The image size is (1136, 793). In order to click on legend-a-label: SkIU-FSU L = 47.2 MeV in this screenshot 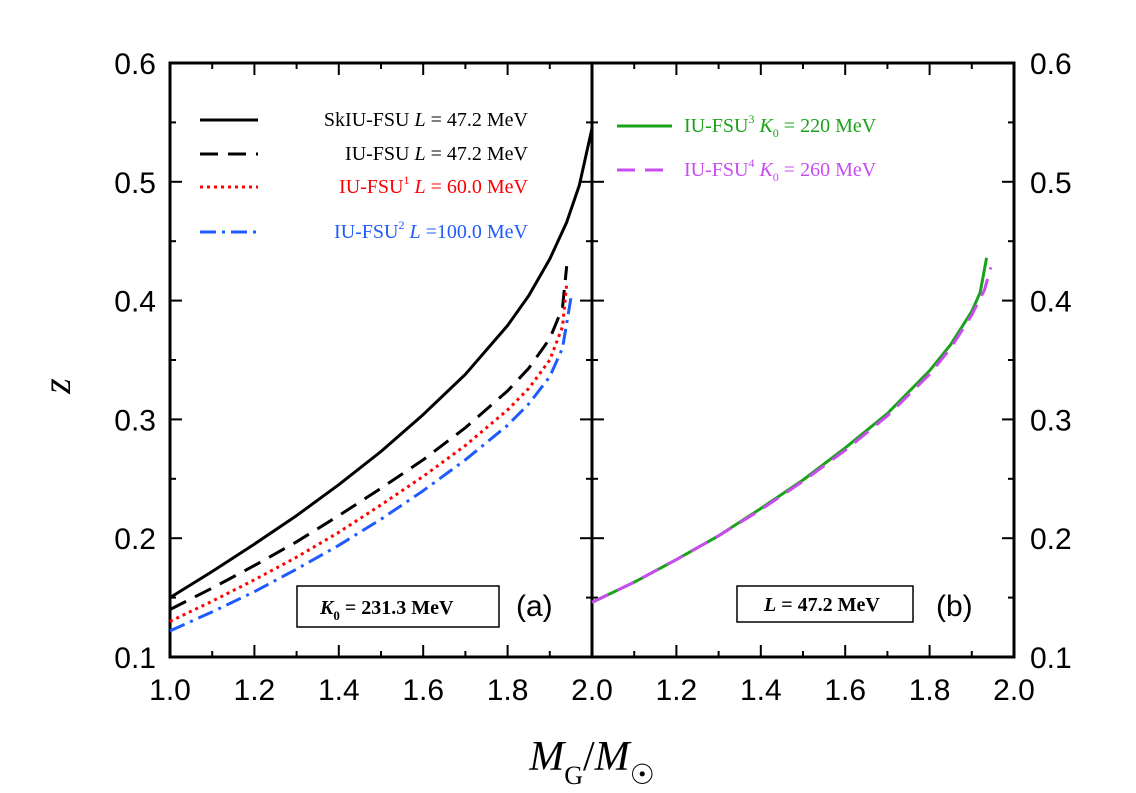, I will do `click(426, 120)`.